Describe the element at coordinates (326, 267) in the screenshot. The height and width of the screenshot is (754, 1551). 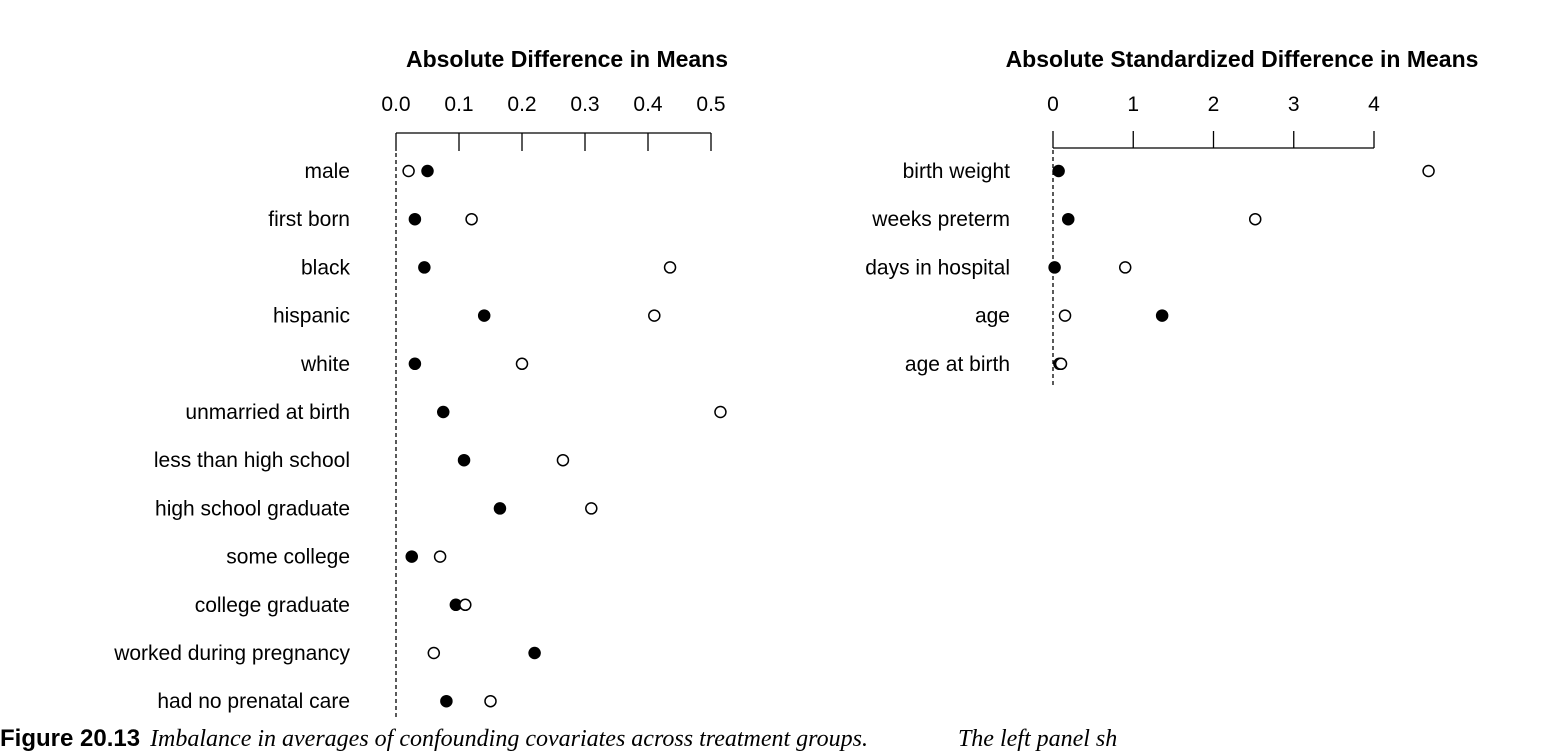
I see `row-label: black` at that location.